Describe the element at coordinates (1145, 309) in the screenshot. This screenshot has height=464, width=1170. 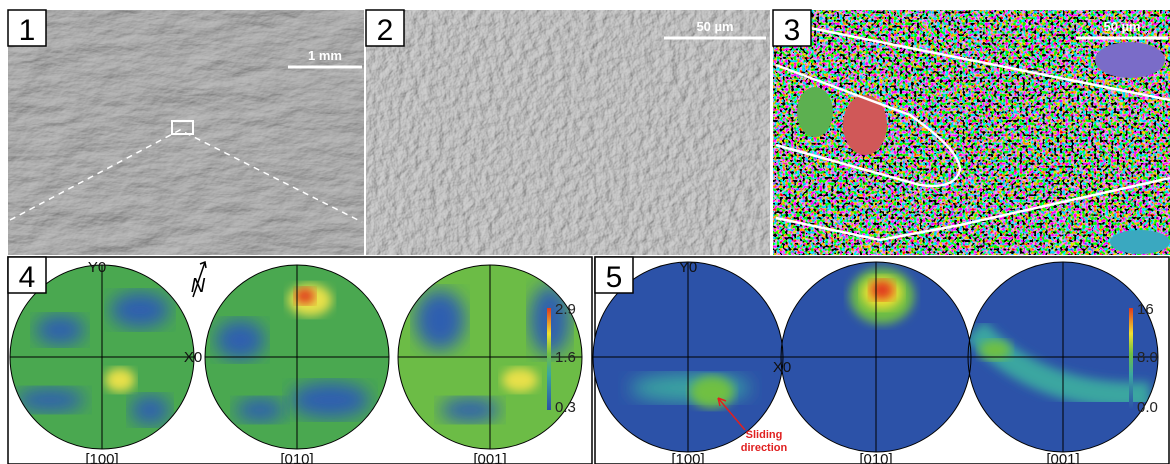
I see `colorbar-label: 16` at that location.